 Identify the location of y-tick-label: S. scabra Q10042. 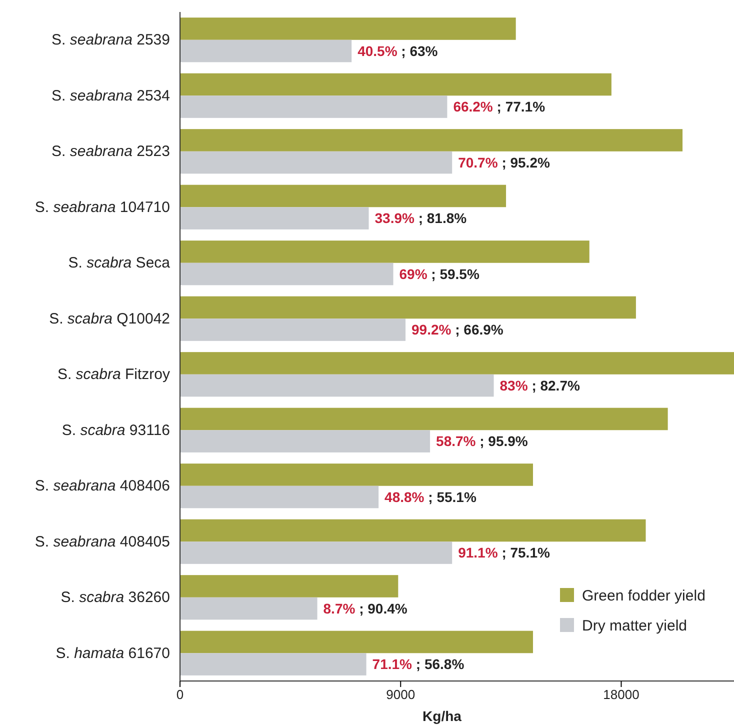
(109, 319).